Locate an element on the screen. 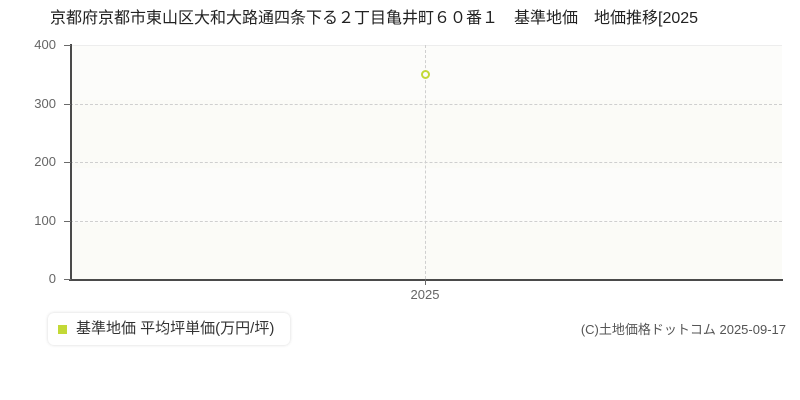 The width and height of the screenshot is (800, 400). x-tick-mark-2025 is located at coordinates (425, 282).